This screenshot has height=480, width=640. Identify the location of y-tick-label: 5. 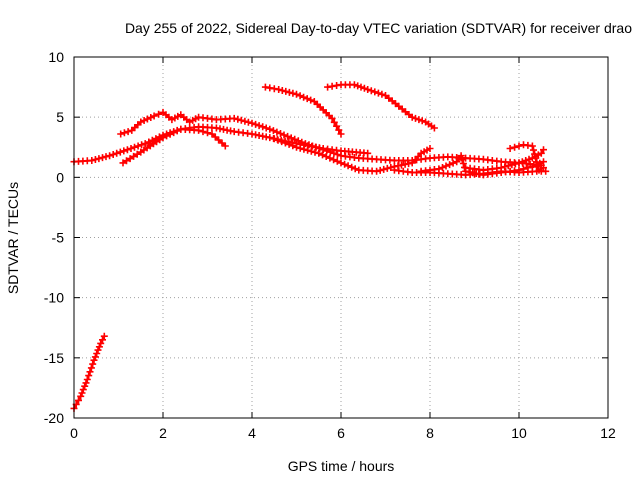
(60, 117).